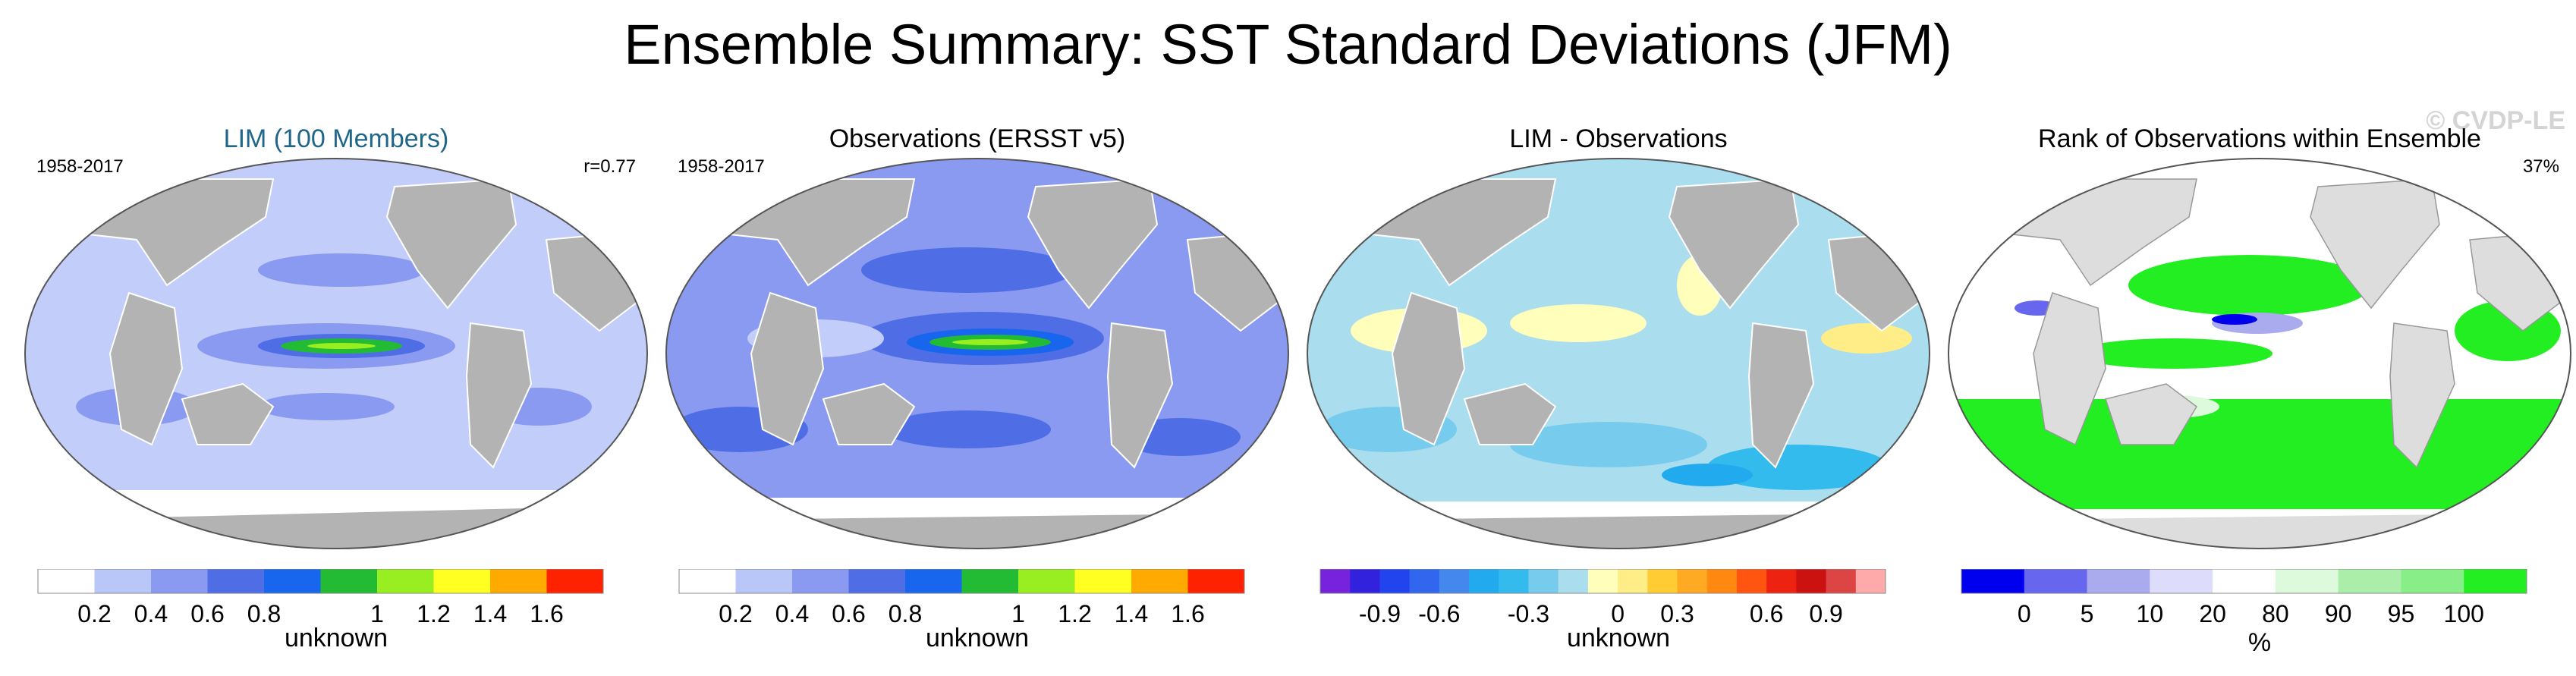 The height and width of the screenshot is (676, 2576). Describe the element at coordinates (94, 613) in the screenshot. I see `colorbar-tick-label: 0.2` at that location.